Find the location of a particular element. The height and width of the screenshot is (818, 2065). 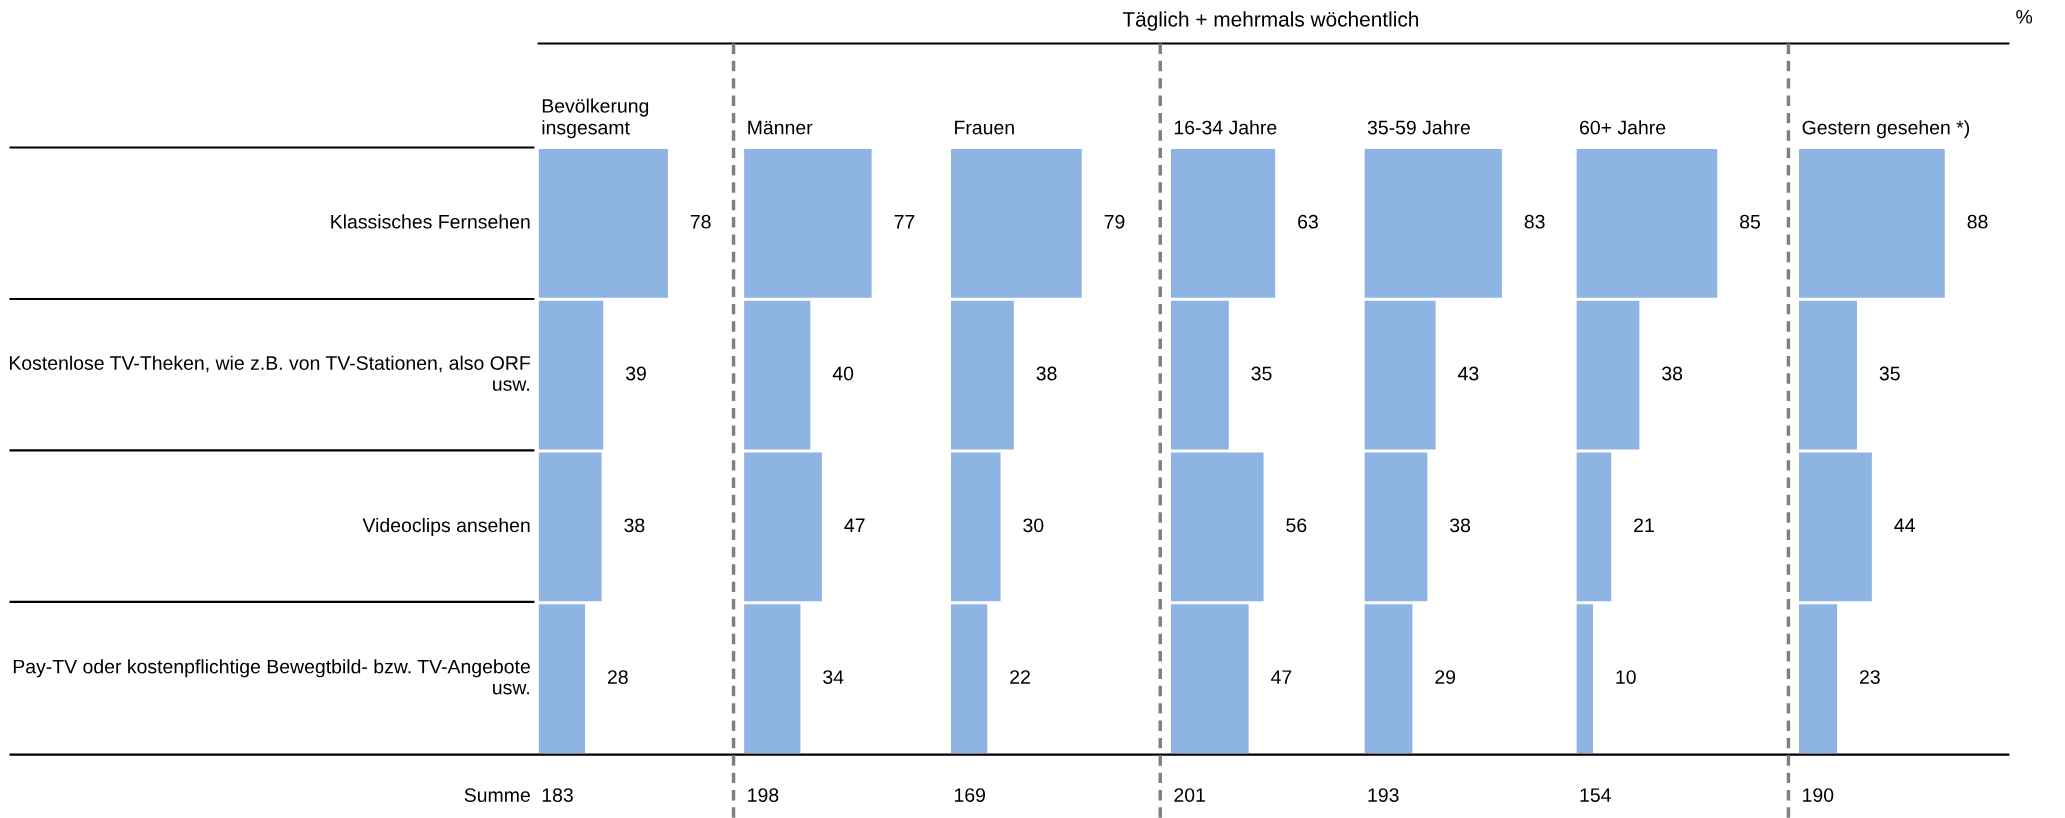

chart-title: 16-34 Jahre is located at coordinates (1225, 127).